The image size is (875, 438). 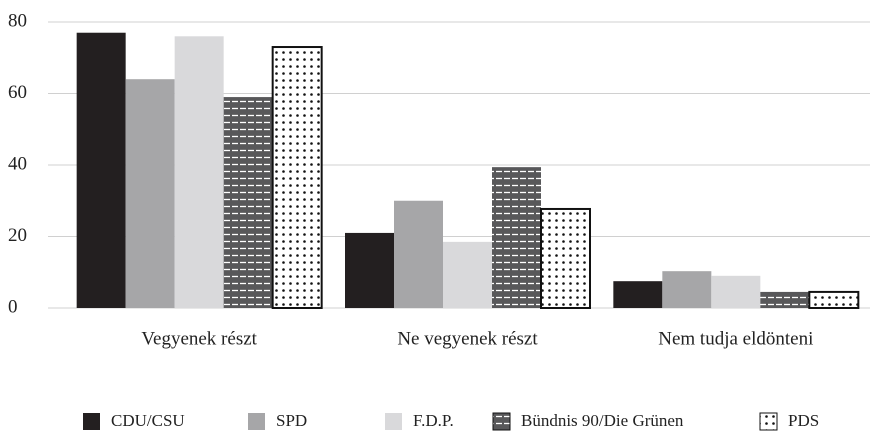 I want to click on legend: CDU/CSU SPD F.D.P. Bündnis 90/Die Grünen PDS, so click(x=451, y=421).